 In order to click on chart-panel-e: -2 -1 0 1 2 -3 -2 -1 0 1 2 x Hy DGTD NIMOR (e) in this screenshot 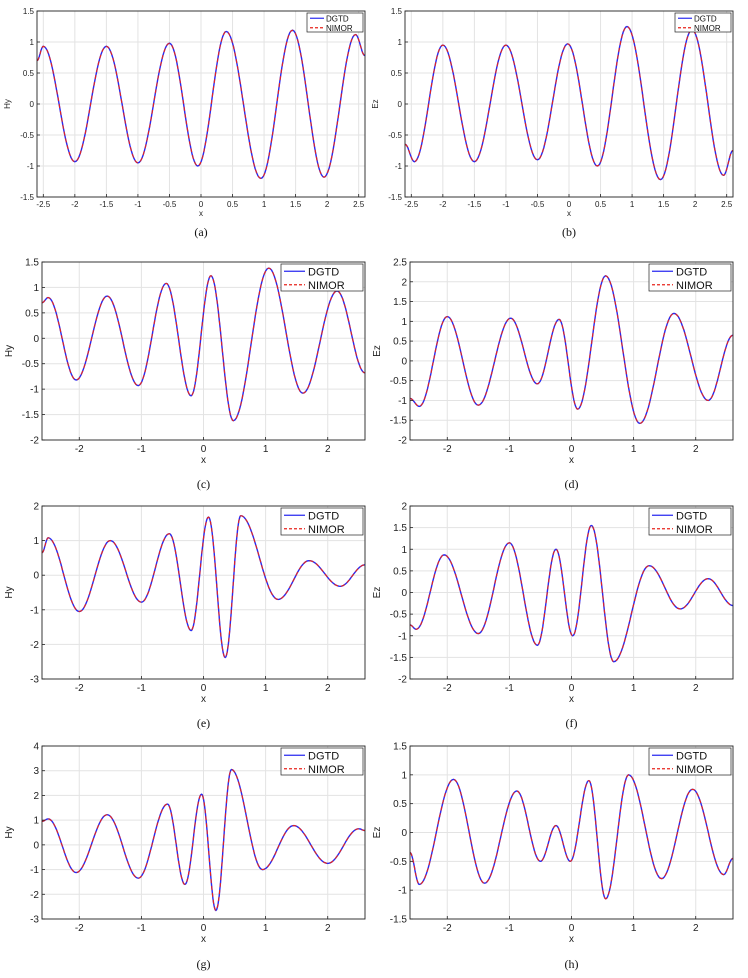, I will do `click(185, 616)`.